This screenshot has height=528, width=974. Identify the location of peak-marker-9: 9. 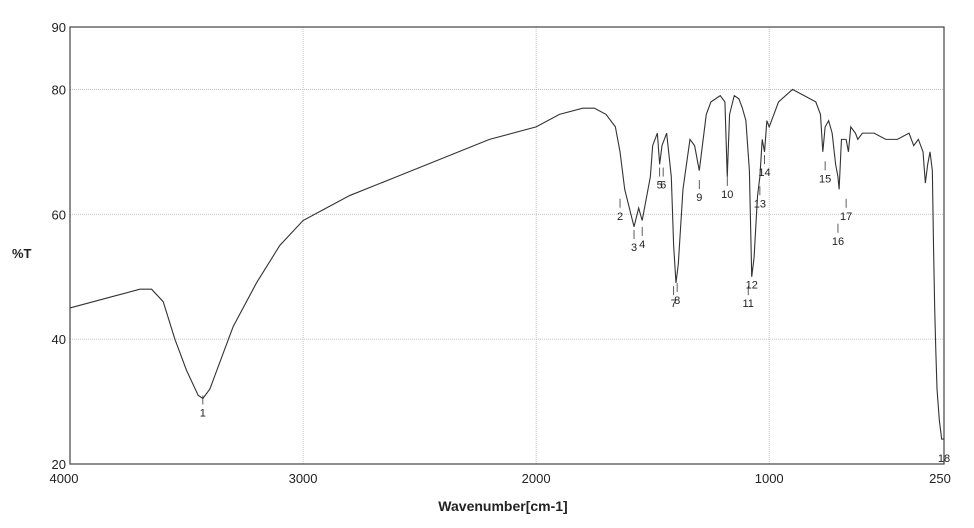
(699, 192).